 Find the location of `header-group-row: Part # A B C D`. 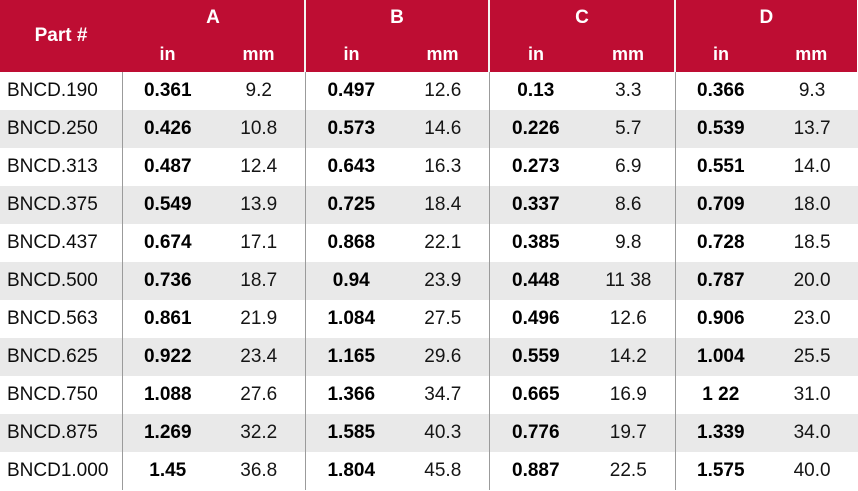

header-group-row: Part # A B C D is located at coordinates (429, 36).